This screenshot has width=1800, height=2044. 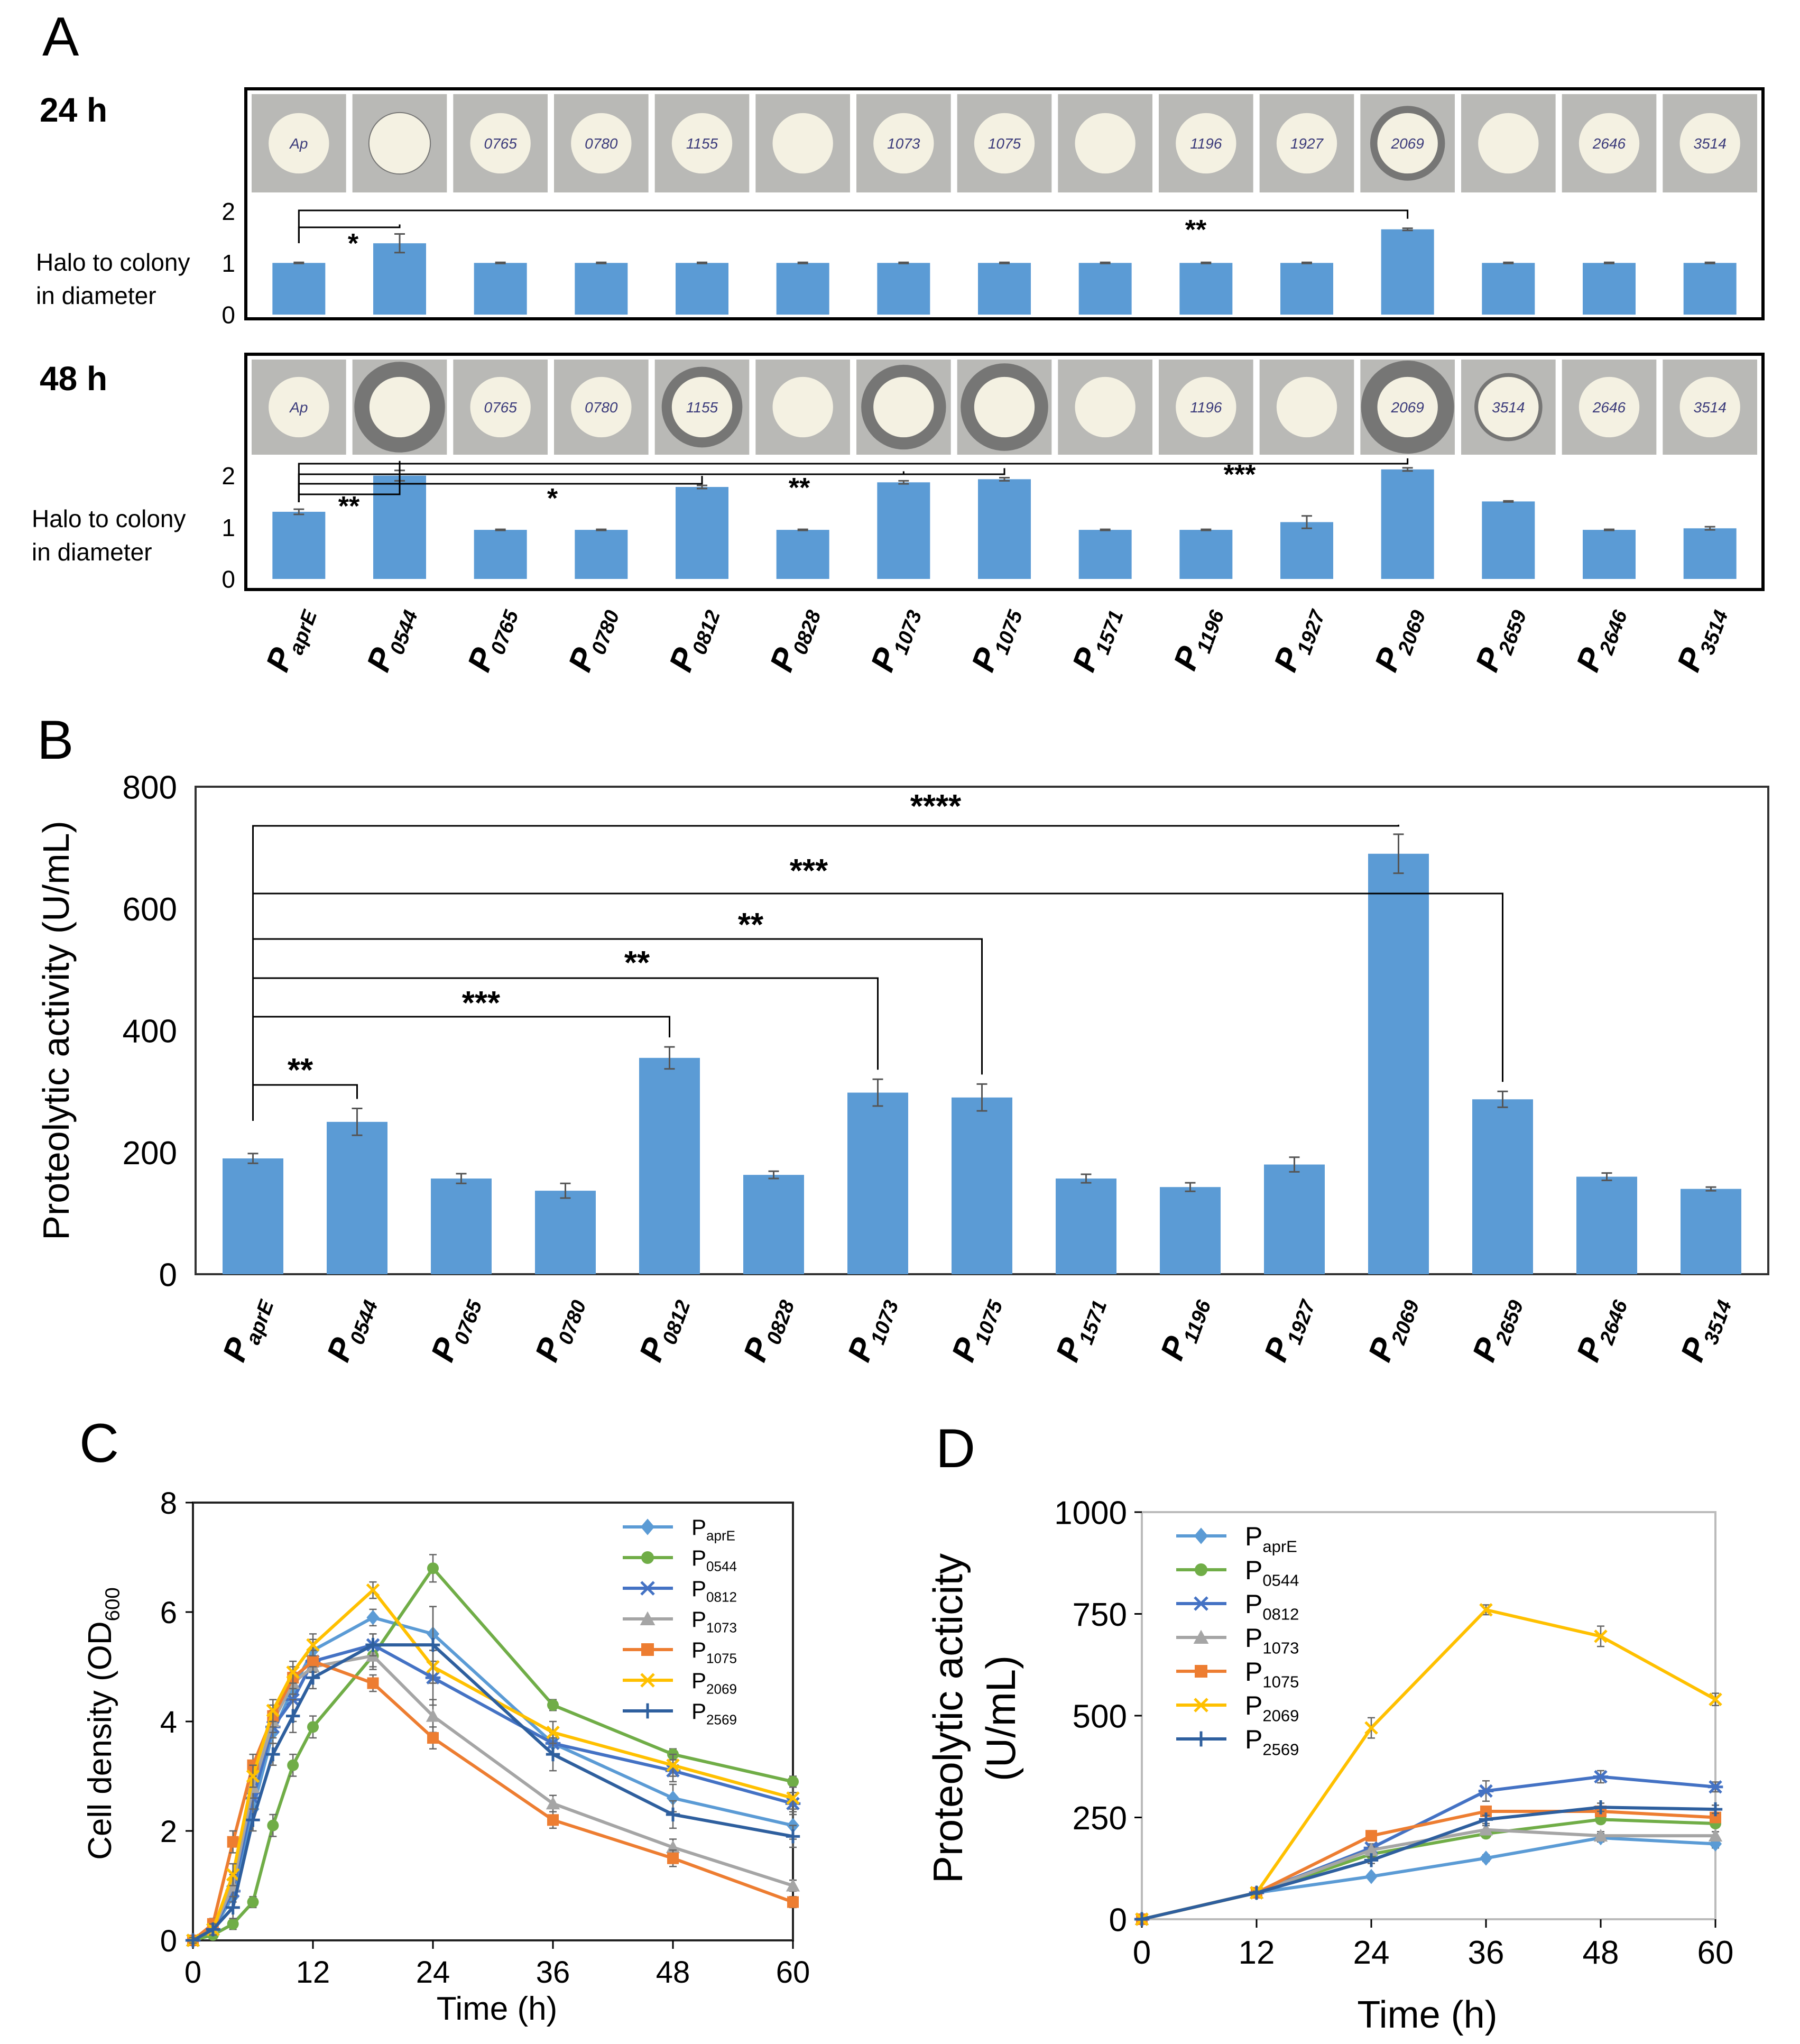 I want to click on significance-label: *, so click(x=552, y=499).